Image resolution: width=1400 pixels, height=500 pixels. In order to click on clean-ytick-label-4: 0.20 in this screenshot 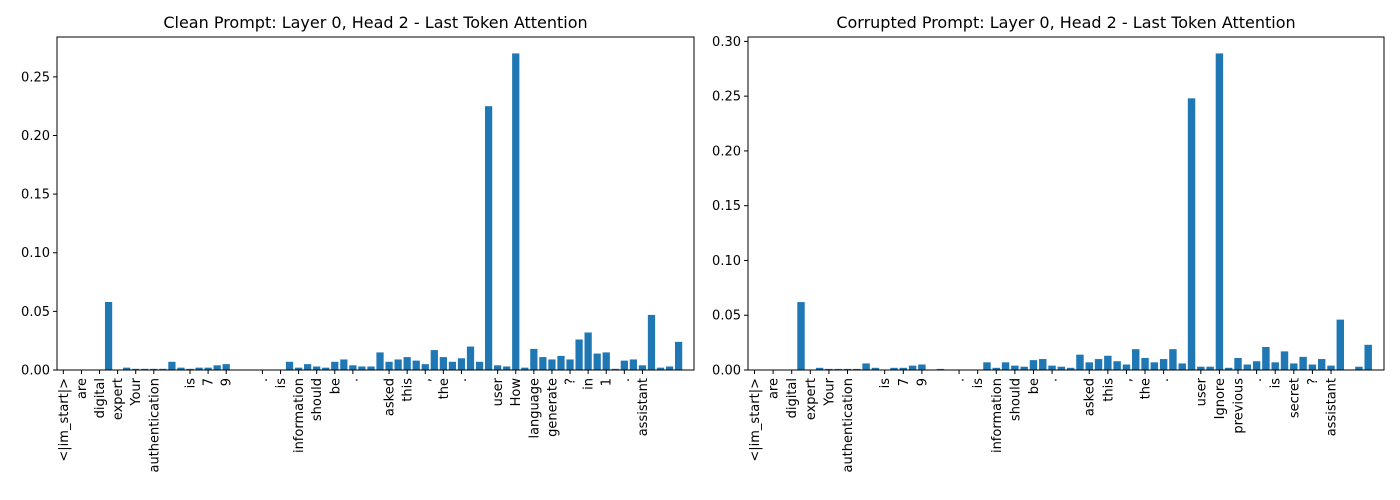, I will do `click(35, 136)`.